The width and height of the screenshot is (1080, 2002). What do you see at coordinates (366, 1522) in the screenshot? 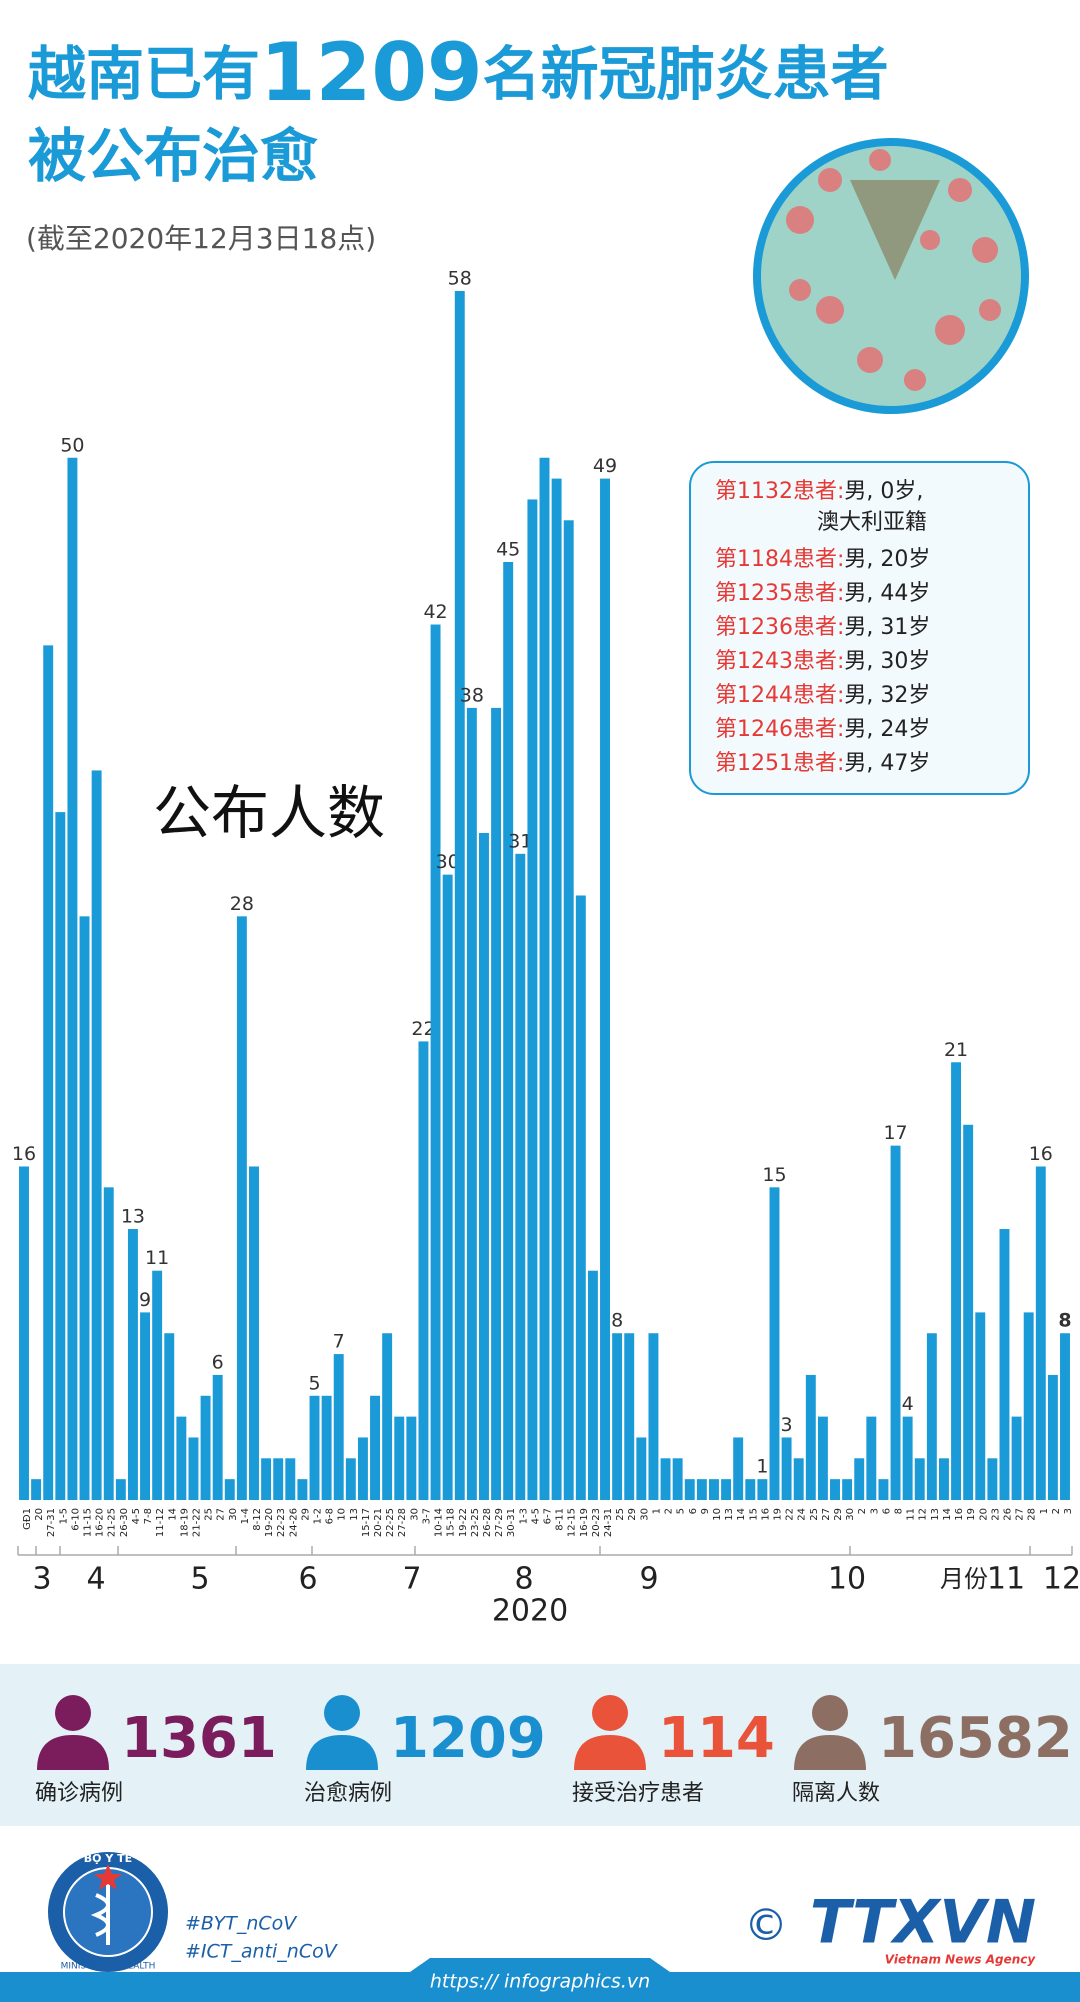
I see `x-tick-label: 15-17` at bounding box center [366, 1522].